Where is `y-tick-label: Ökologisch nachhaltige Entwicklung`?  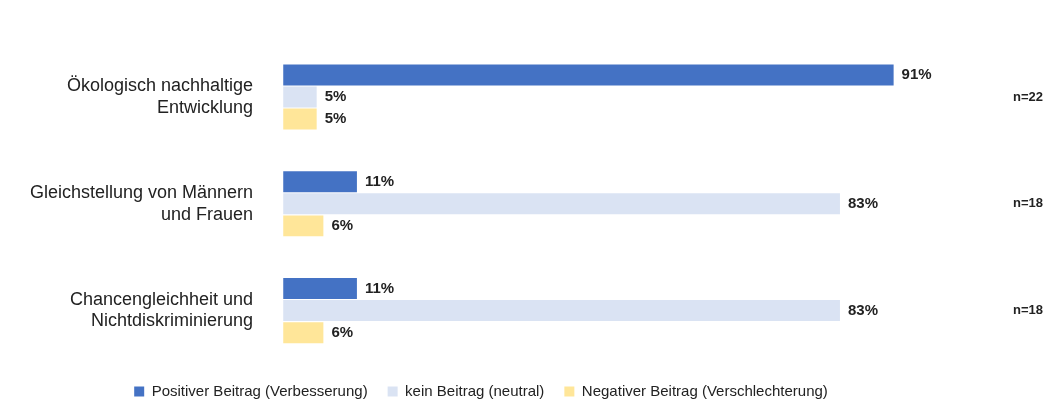 y-tick-label: Ökologisch nachhaltige Entwicklung is located at coordinates (160, 96).